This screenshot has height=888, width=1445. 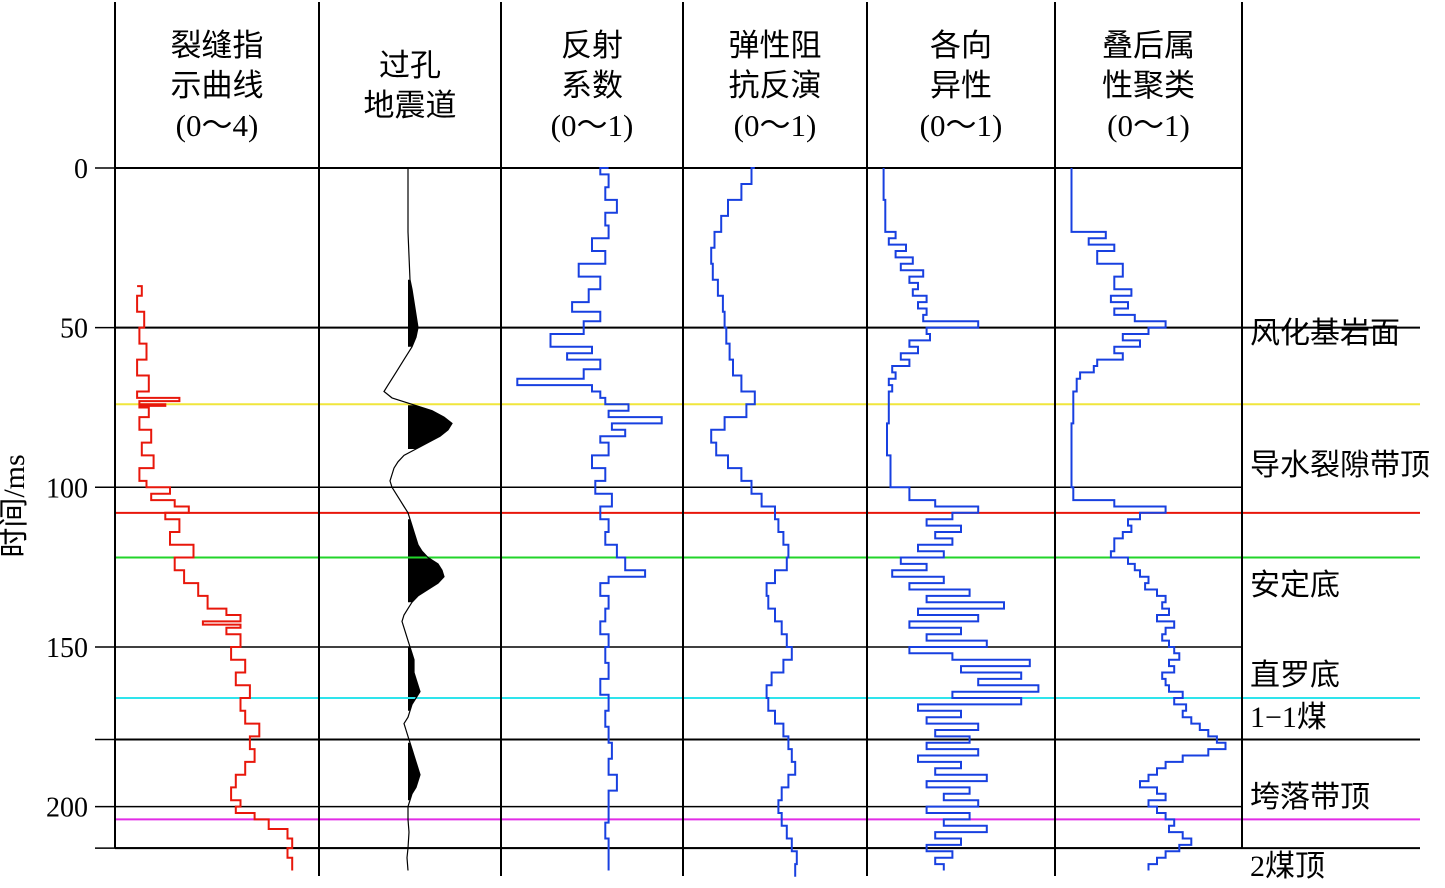 What do you see at coordinates (67, 808) in the screenshot?
I see `y-tick-label: 200` at bounding box center [67, 808].